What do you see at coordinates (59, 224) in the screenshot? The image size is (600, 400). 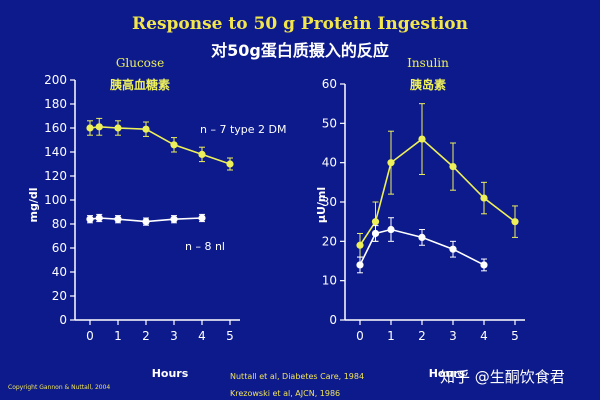 I see `glucose-y-tick-label: 80` at bounding box center [59, 224].